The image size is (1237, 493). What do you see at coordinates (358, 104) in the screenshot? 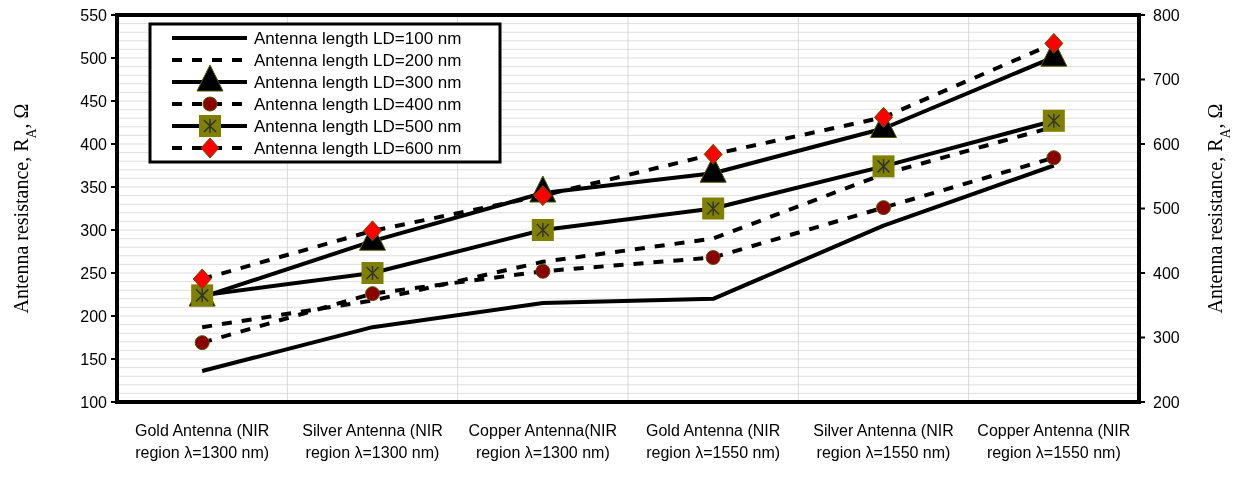
I see `legend-label: Antenna length LD=400 nm` at bounding box center [358, 104].